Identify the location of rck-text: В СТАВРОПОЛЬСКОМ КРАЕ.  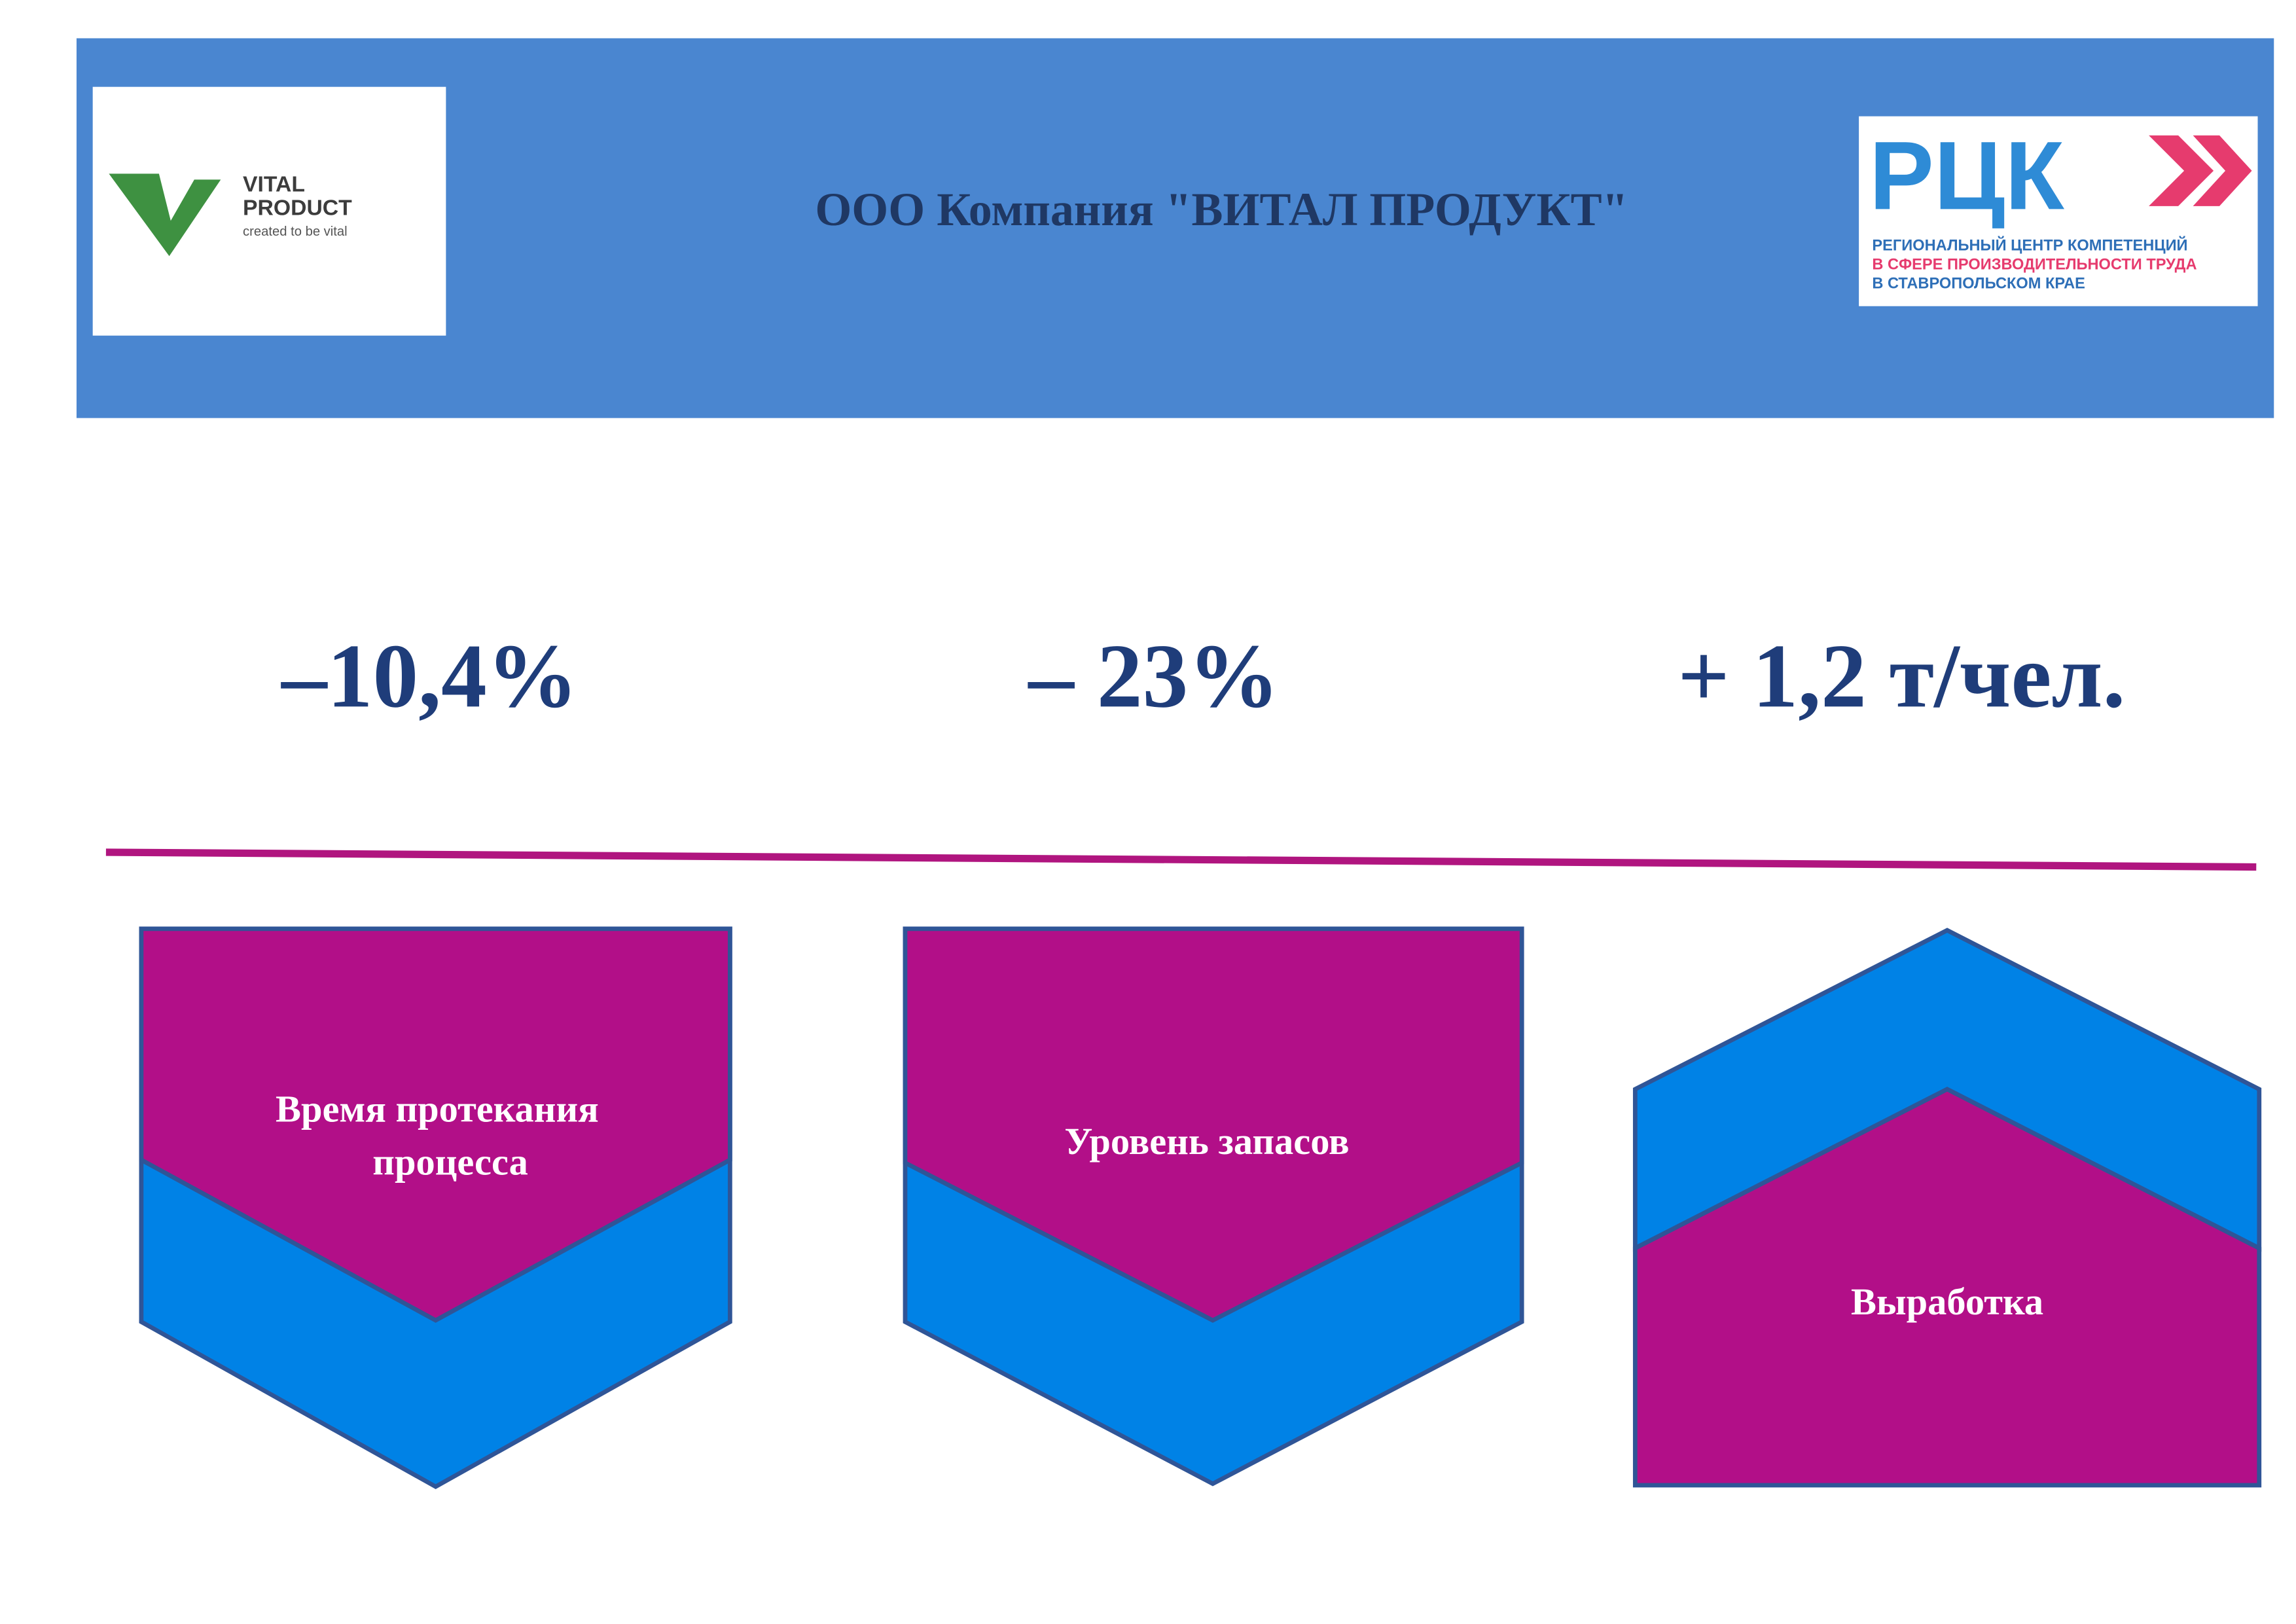
(1978, 284).